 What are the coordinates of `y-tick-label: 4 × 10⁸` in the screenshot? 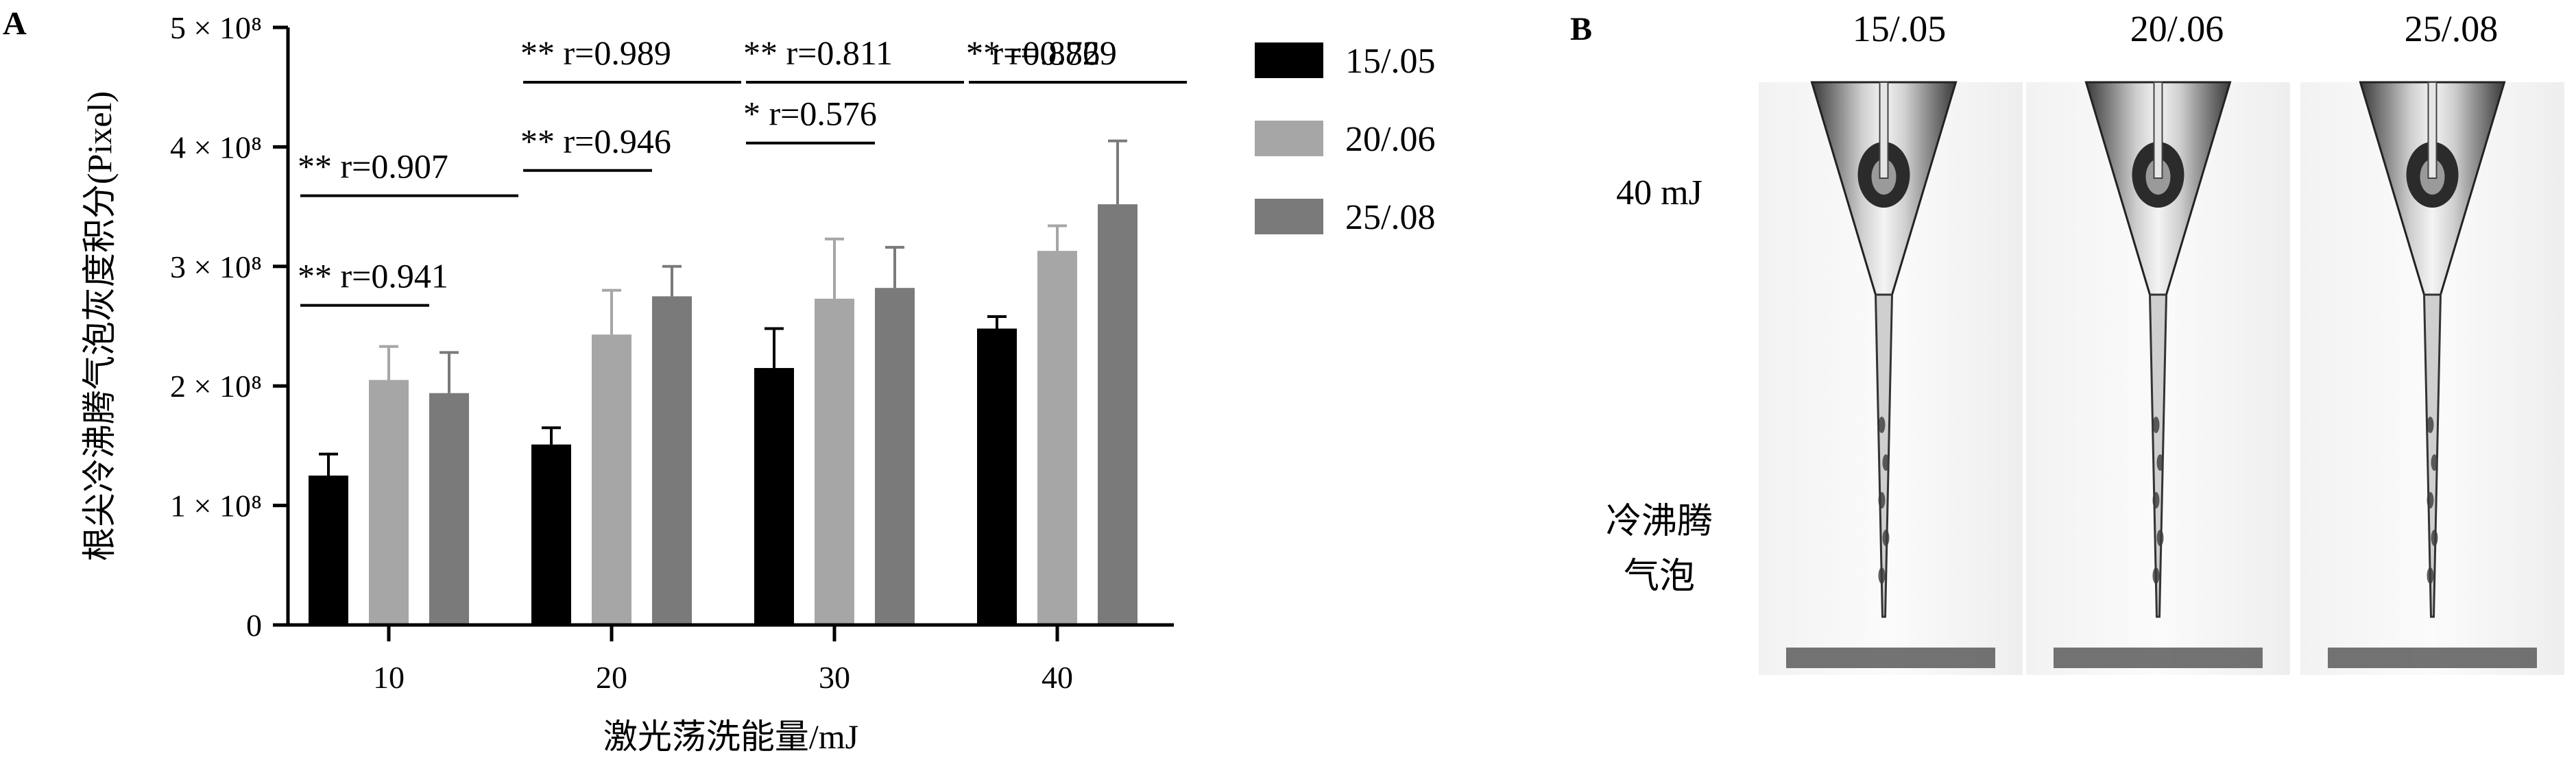 It's located at (216, 147).